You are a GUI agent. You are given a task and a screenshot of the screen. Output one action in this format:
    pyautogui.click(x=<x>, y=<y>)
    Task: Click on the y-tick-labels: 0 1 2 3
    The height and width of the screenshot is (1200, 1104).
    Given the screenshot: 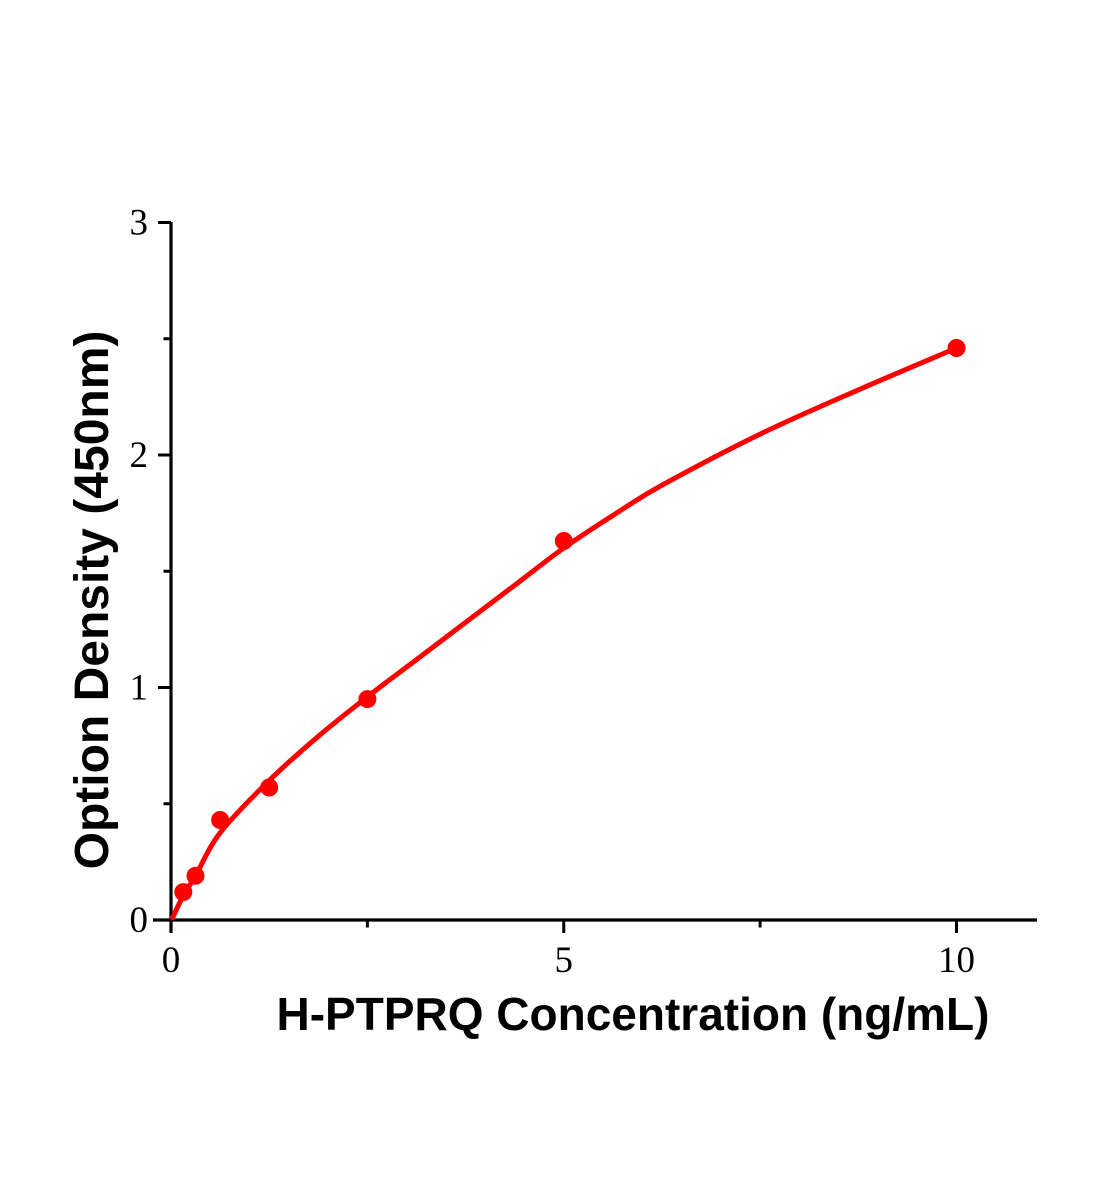 What is the action you would take?
    pyautogui.click(x=139, y=572)
    